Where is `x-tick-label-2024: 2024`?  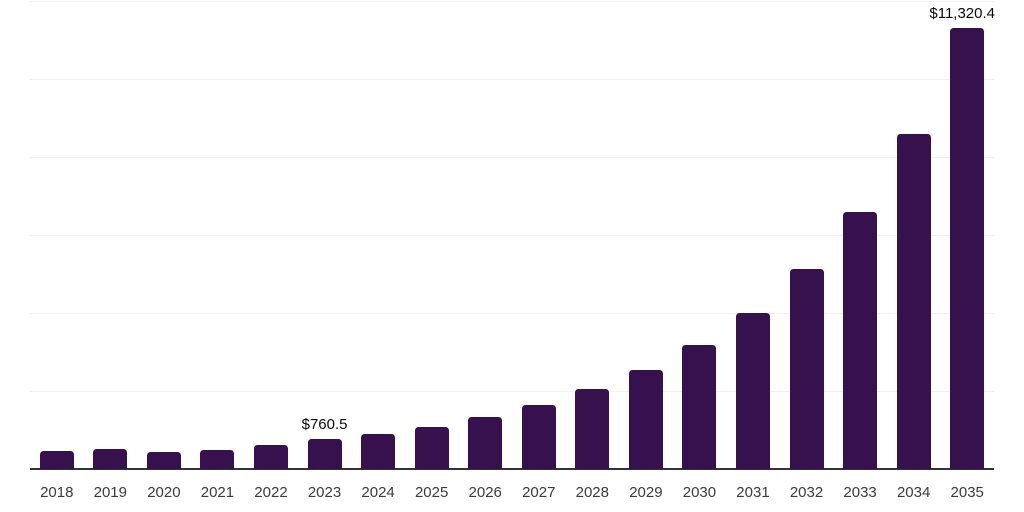
x-tick-label-2024: 2024 is located at coordinates (378, 492).